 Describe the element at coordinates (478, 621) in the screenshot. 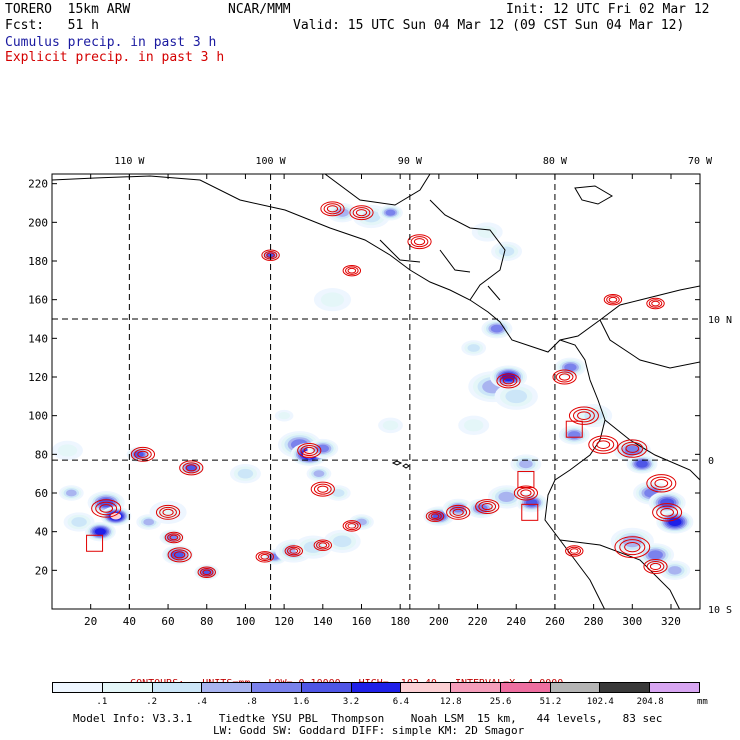

I see `x-tick-label-10: 220` at that location.